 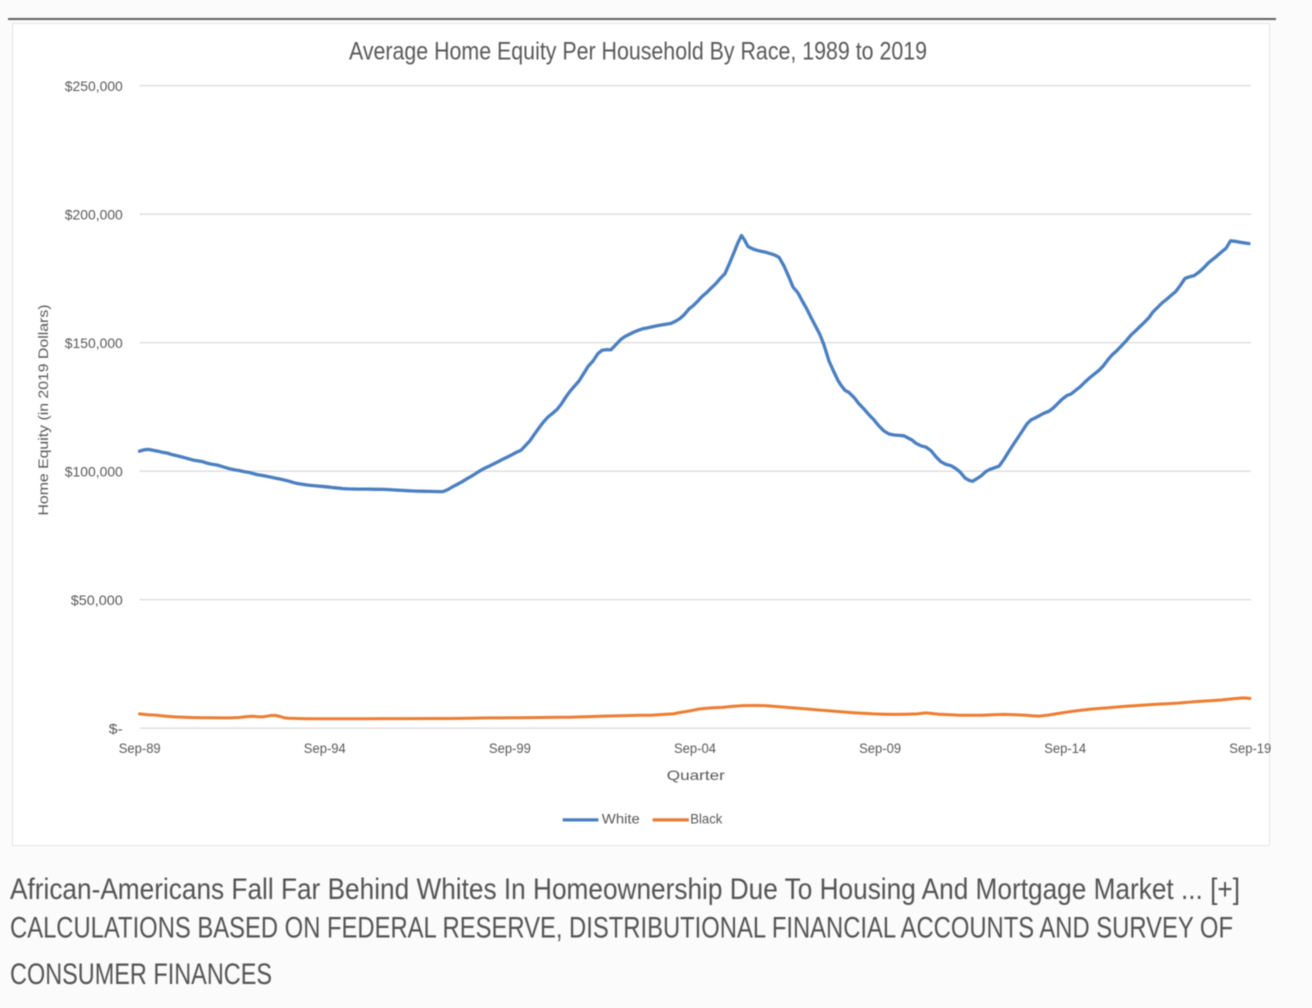 What do you see at coordinates (94, 343) in the screenshot?
I see `svg-text: $150,000` at bounding box center [94, 343].